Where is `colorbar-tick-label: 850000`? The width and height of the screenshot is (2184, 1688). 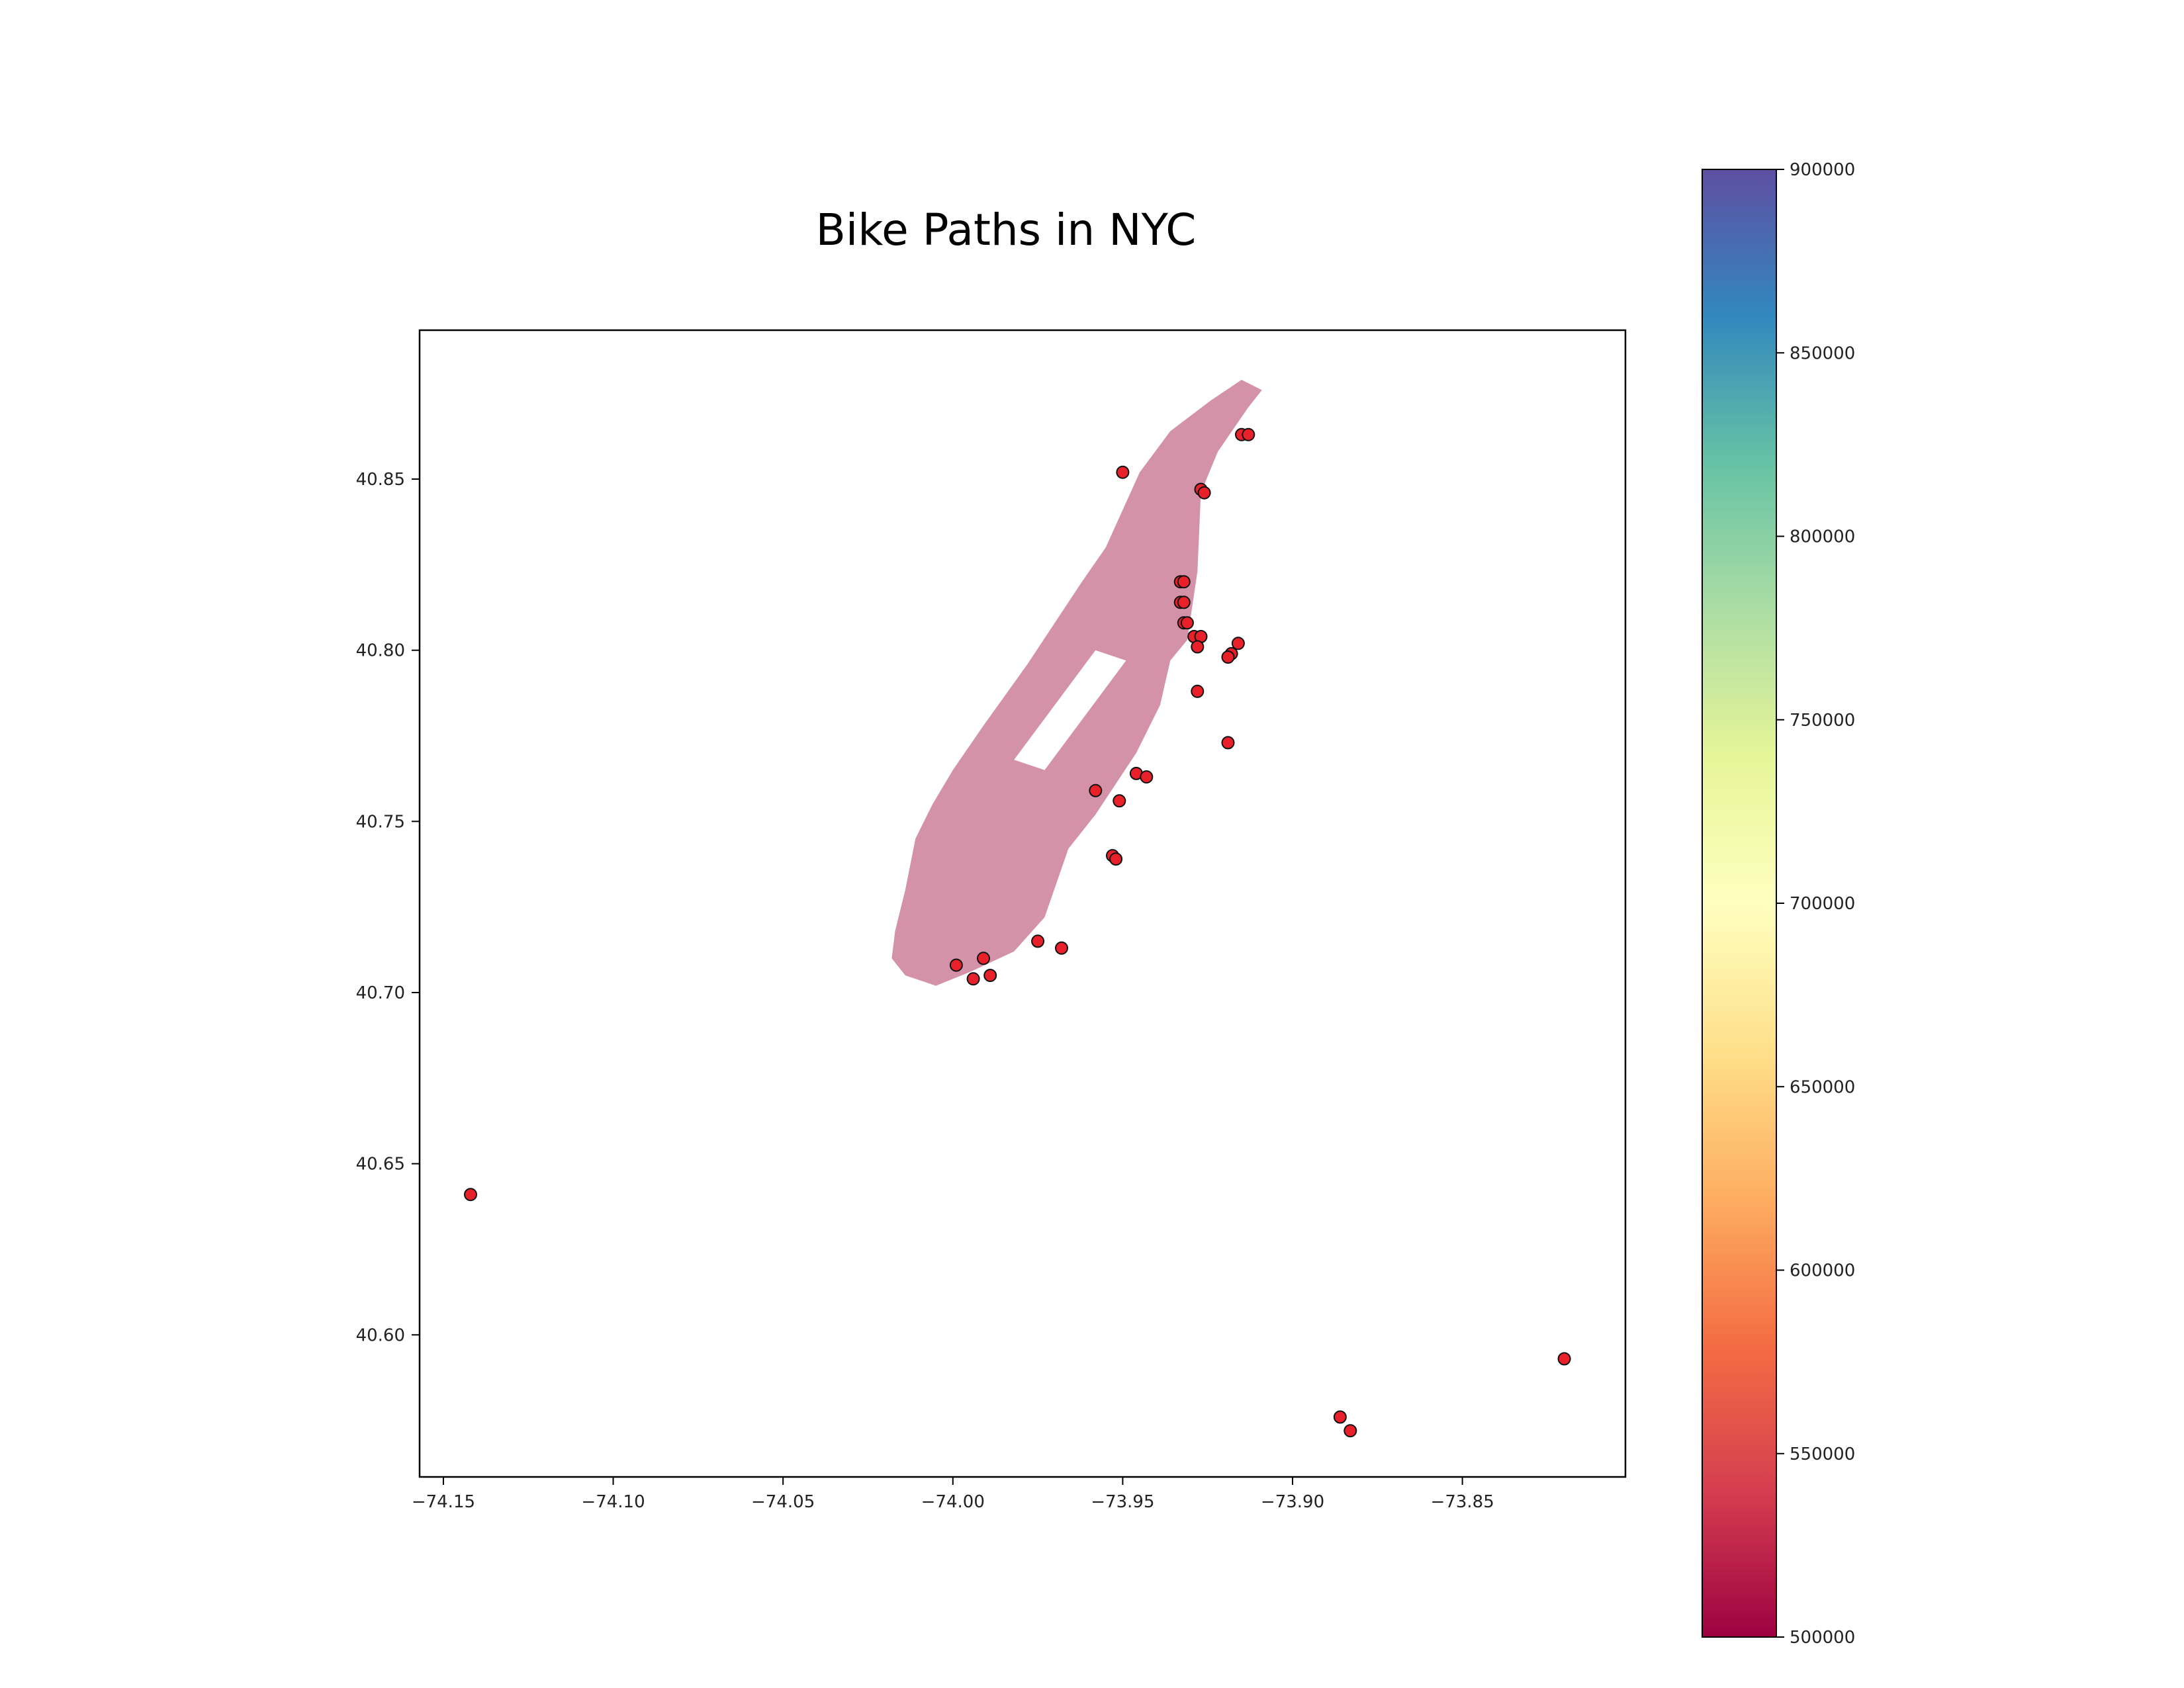
colorbar-tick-label: 850000 is located at coordinates (1823, 353).